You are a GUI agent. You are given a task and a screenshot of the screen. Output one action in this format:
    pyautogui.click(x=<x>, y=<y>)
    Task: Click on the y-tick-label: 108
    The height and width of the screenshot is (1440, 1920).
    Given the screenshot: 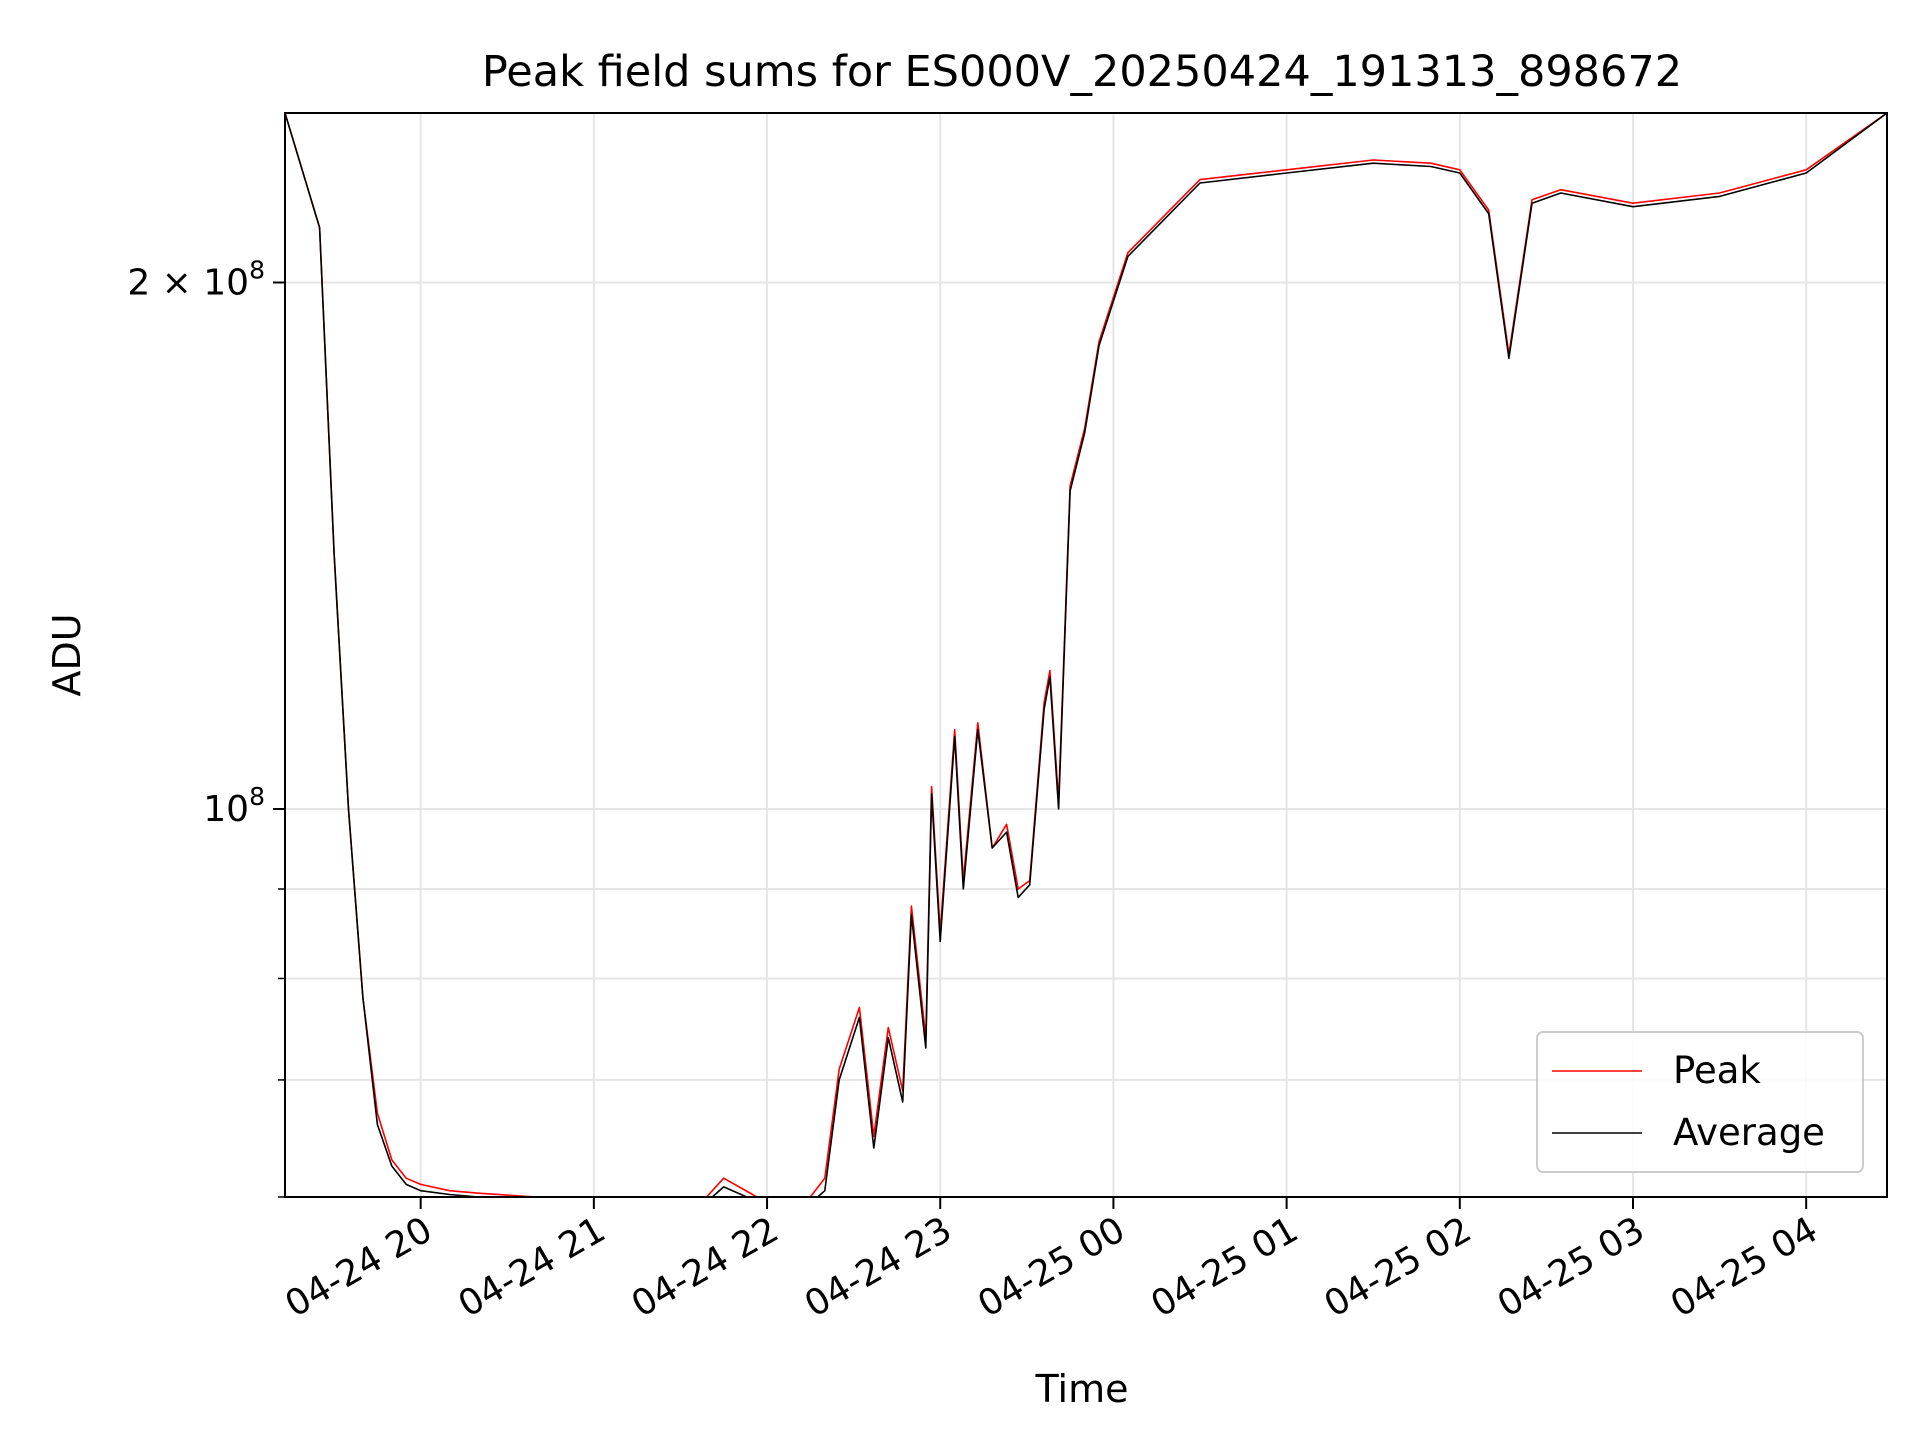 What is the action you would take?
    pyautogui.click(x=234, y=806)
    